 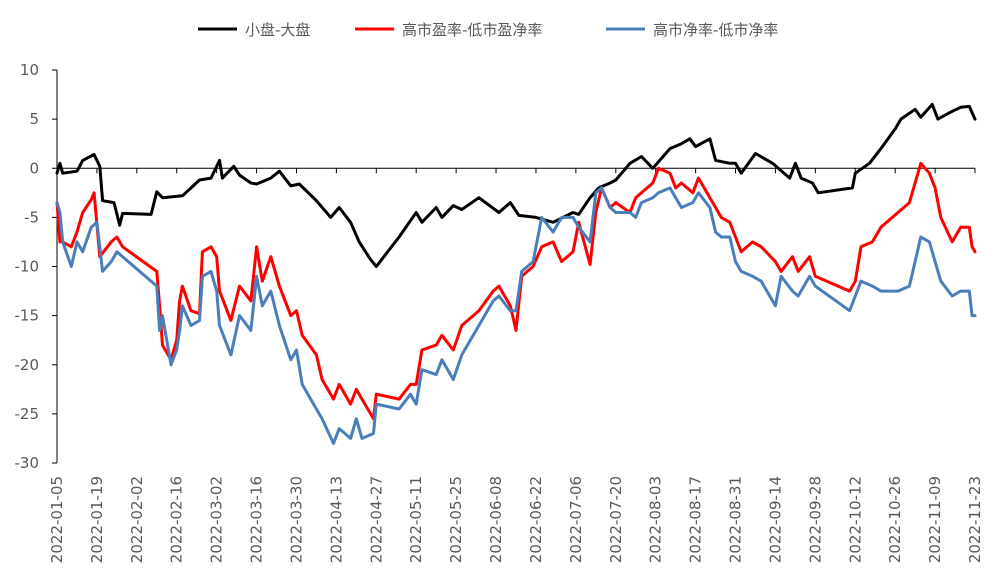 What do you see at coordinates (27, 267) in the screenshot?
I see `y-tick-label: -10` at bounding box center [27, 267].